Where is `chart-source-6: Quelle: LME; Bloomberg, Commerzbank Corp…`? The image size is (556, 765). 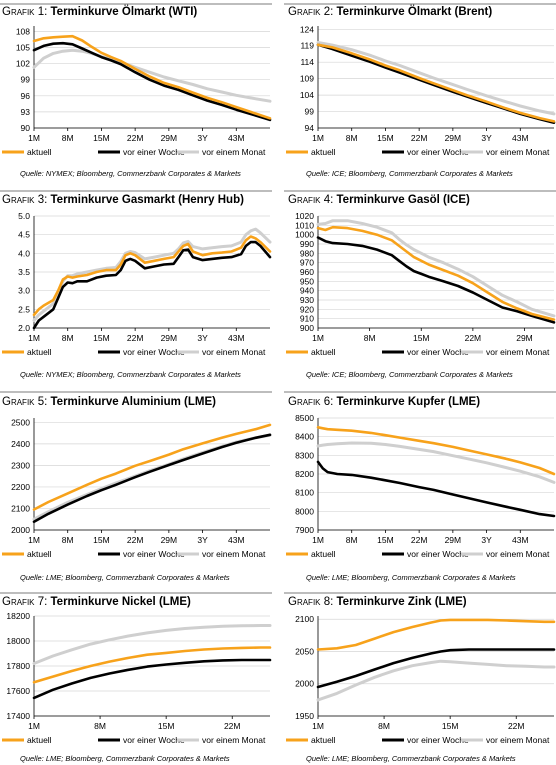 chart-source-6: Quelle: LME; Bloomberg, Commerzbank Corp… is located at coordinates (411, 577).